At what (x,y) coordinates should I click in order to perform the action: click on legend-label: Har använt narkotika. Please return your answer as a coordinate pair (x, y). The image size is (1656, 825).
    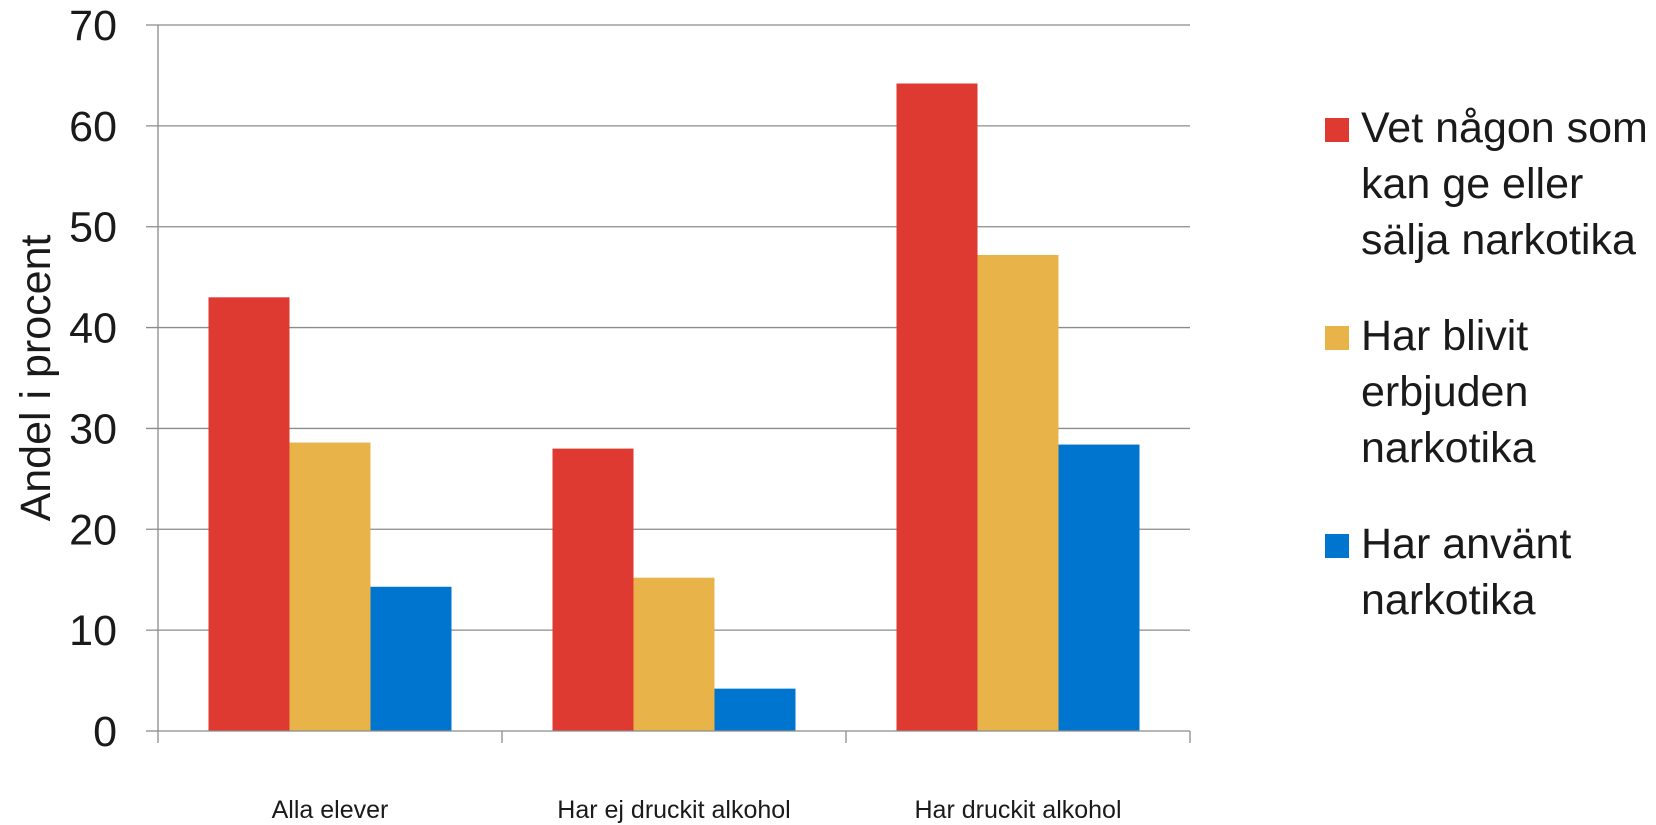
    Looking at the image, I should click on (1466, 572).